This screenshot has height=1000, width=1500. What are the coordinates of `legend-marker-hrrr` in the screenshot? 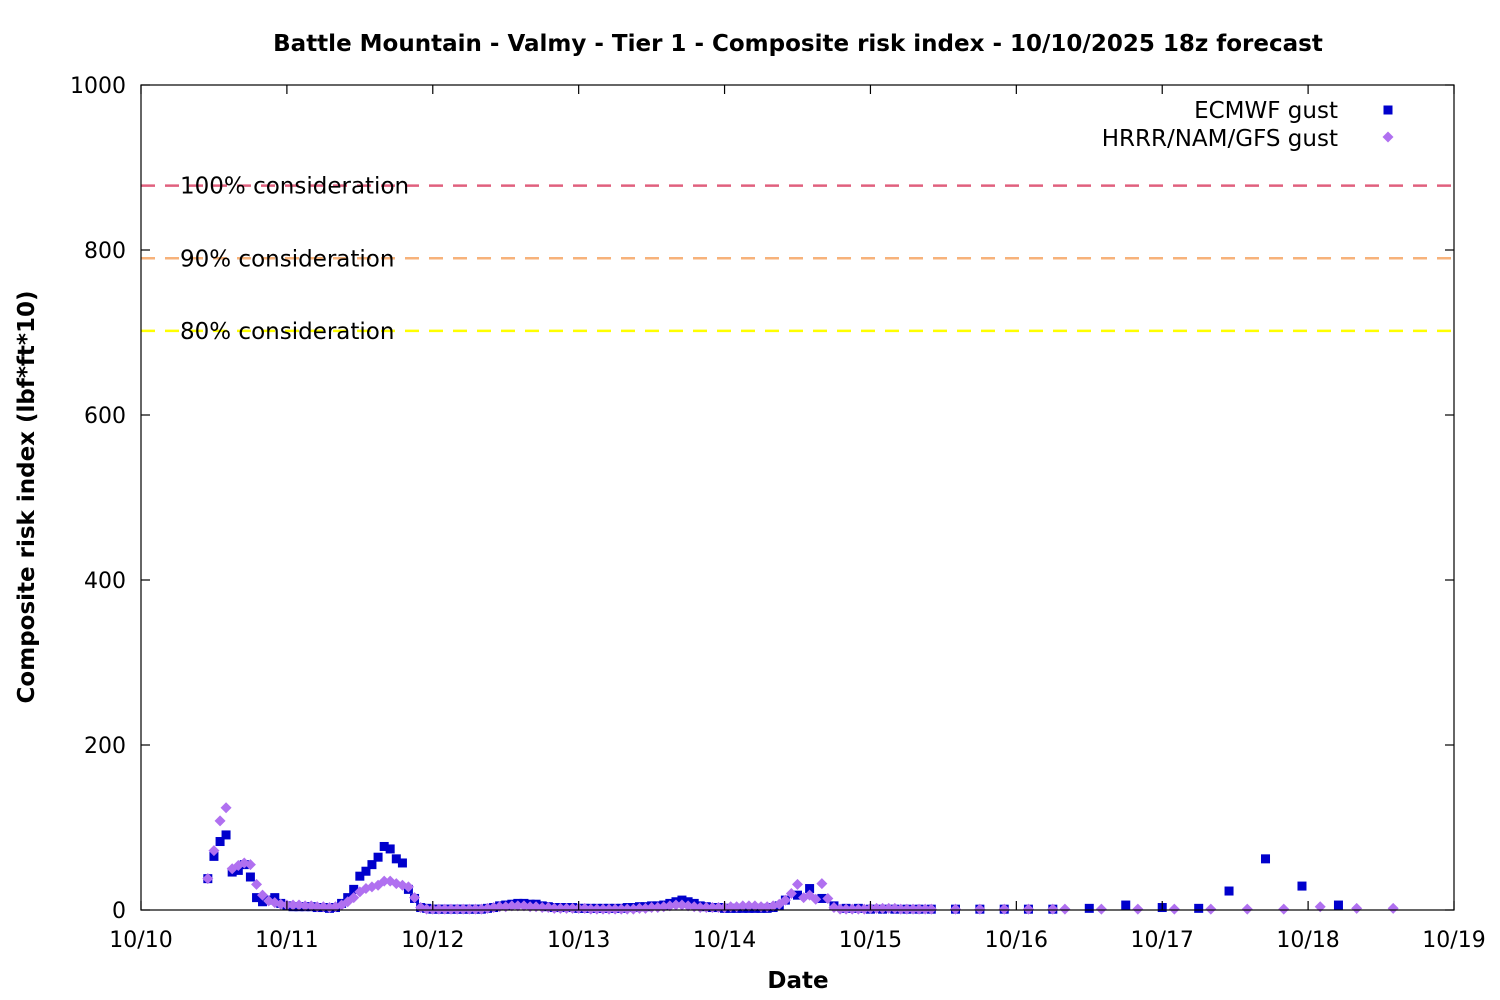 It's located at (1388, 137).